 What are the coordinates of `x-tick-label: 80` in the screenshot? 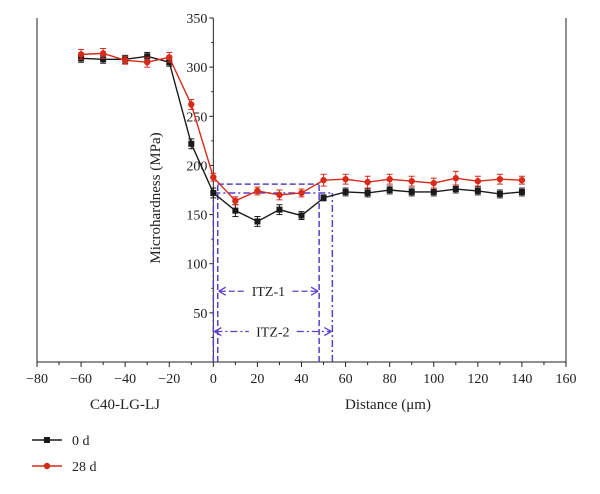 It's located at (390, 379).